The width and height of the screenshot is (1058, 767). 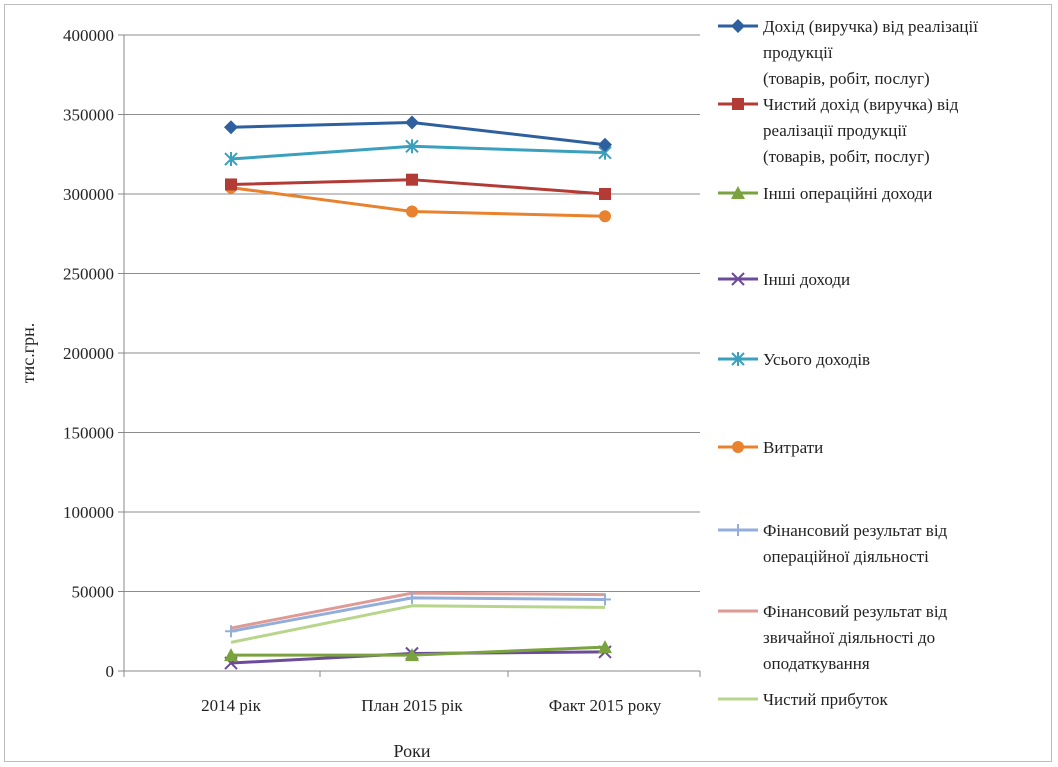 What do you see at coordinates (88, 433) in the screenshot?
I see `y-tick-label: 150000` at bounding box center [88, 433].